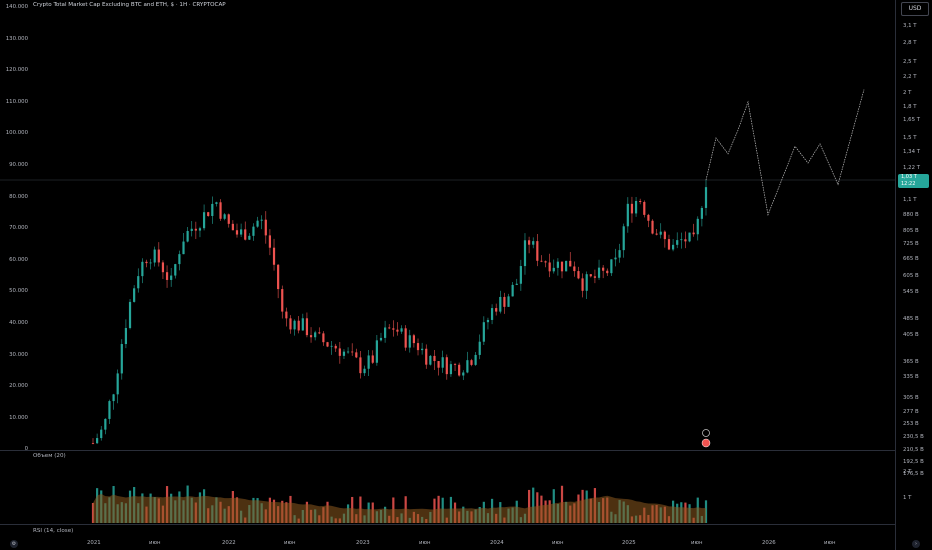 Image resolution: width=932 pixels, height=550 pixels. I want to click on volume-ma-area, so click(399, 508).